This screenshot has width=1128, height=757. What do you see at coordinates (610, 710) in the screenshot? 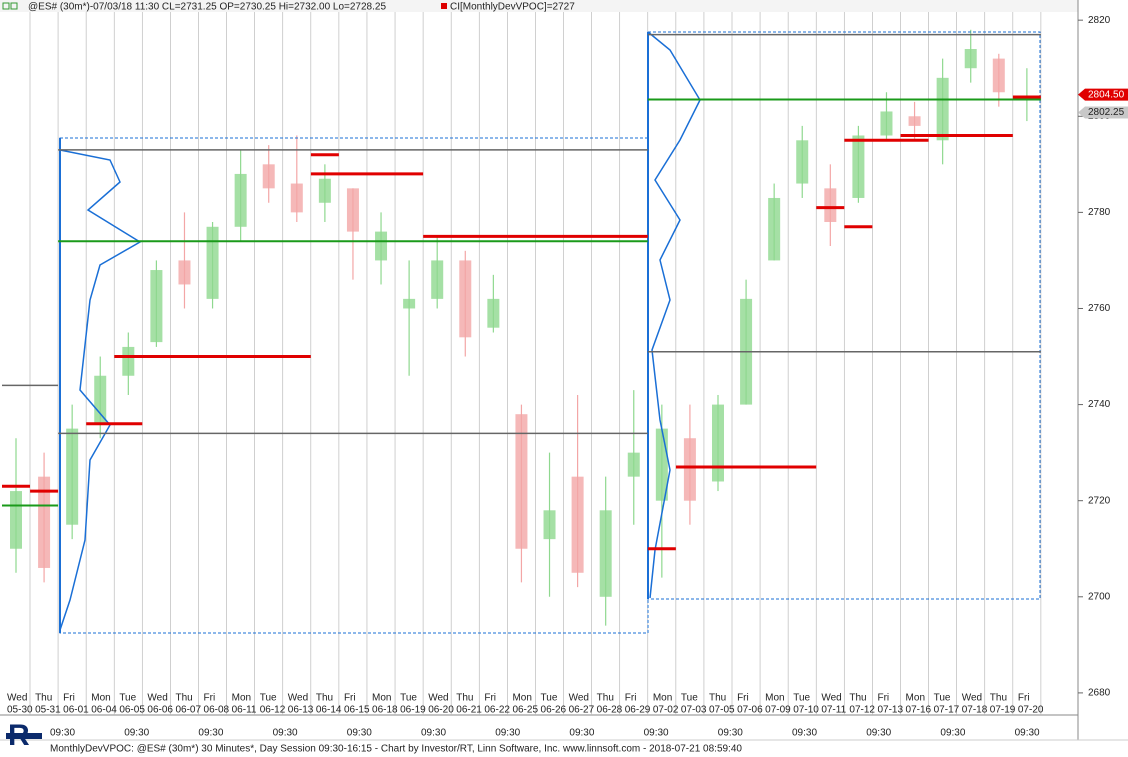
I see `date-label: 06-28` at bounding box center [610, 710].